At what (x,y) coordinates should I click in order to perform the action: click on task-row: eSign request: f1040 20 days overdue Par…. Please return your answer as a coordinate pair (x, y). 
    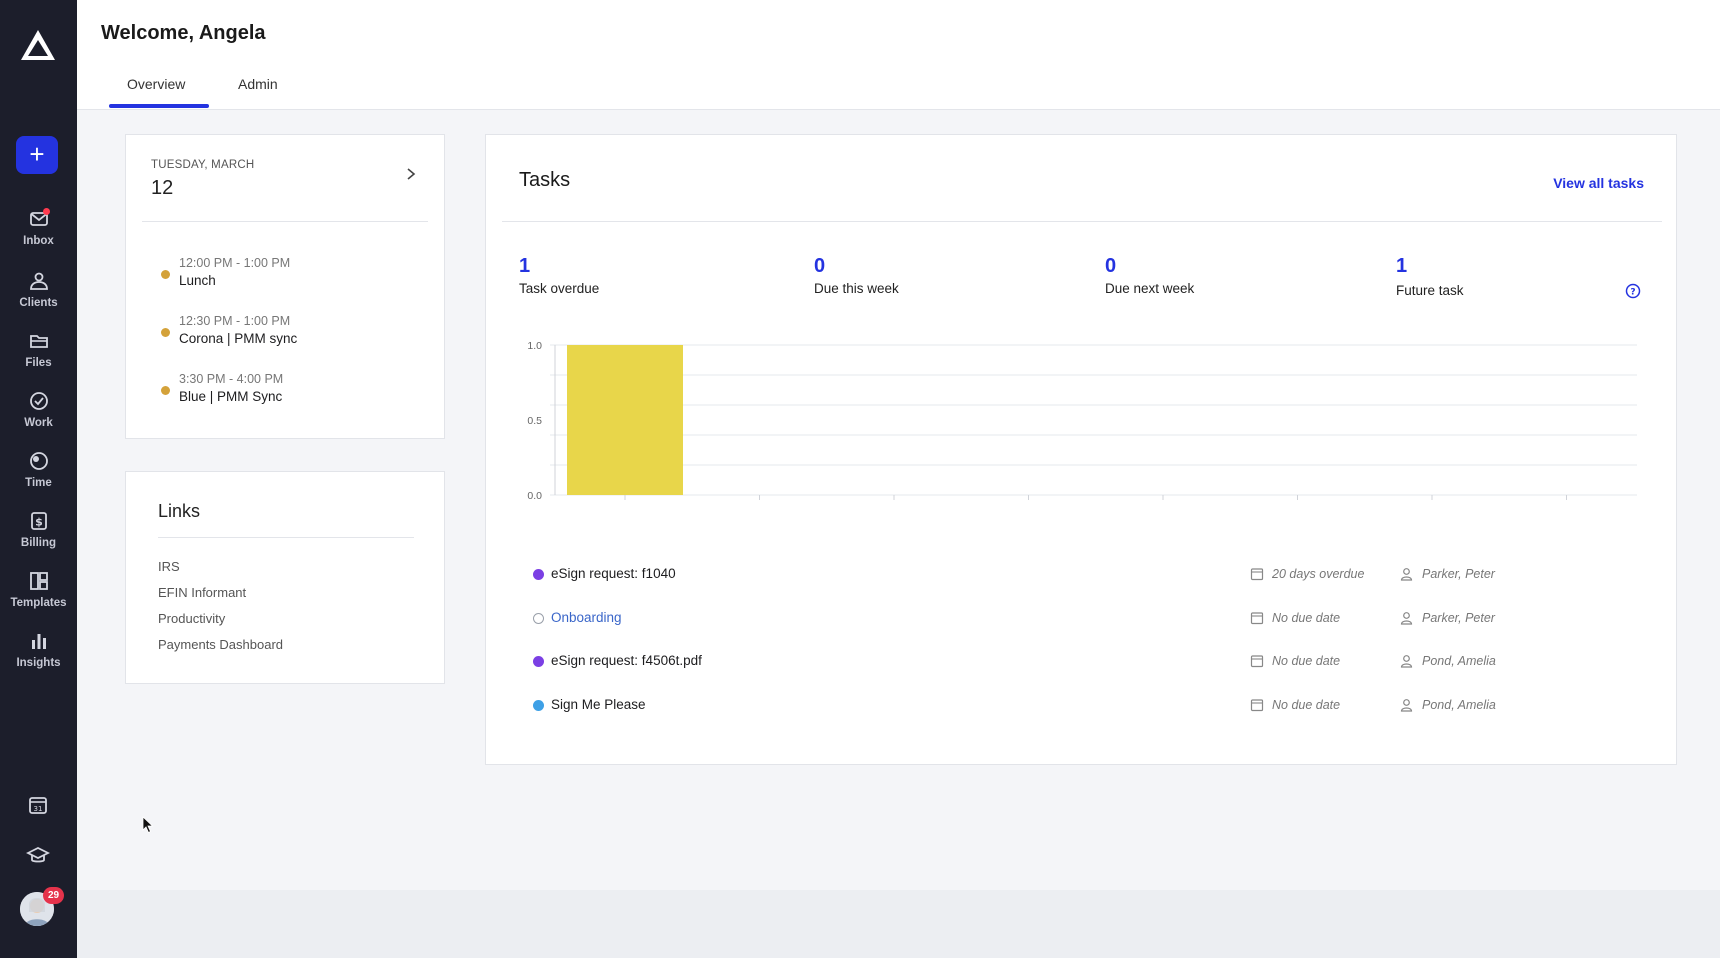
    Looking at the image, I should click on (1093, 575).